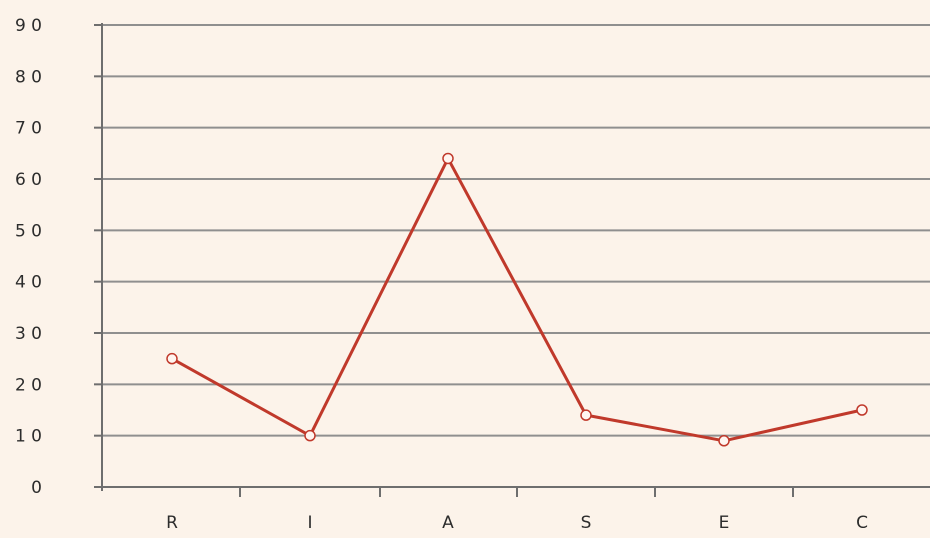 The width and height of the screenshot is (930, 538). Describe the element at coordinates (309, 523) in the screenshot. I see `x-tick-label: I` at that location.